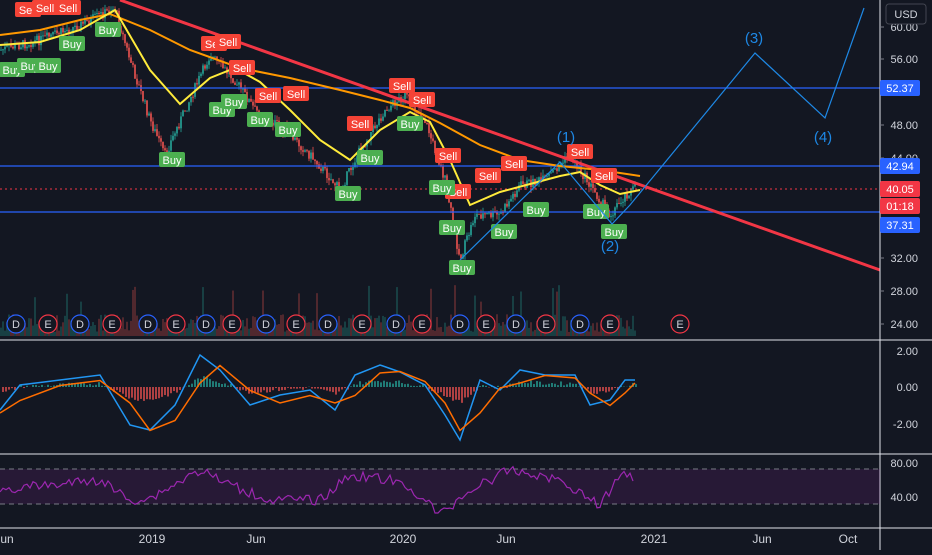  Describe the element at coordinates (907, 352) in the screenshot. I see `macd-tick-label: 2.00` at that location.